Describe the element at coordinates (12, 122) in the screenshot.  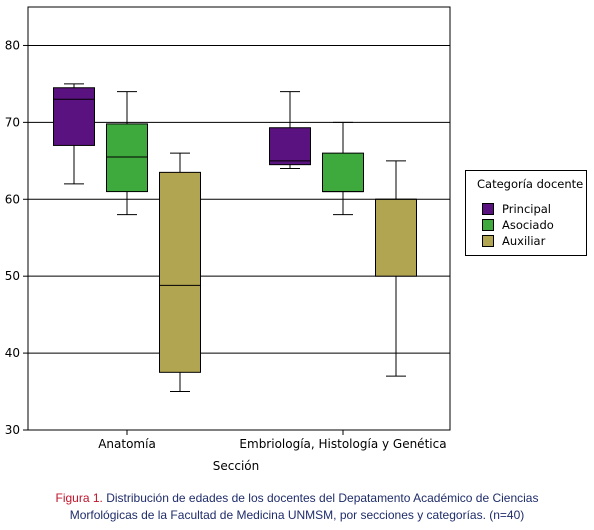
I see `y-tick-label: 70` at that location.